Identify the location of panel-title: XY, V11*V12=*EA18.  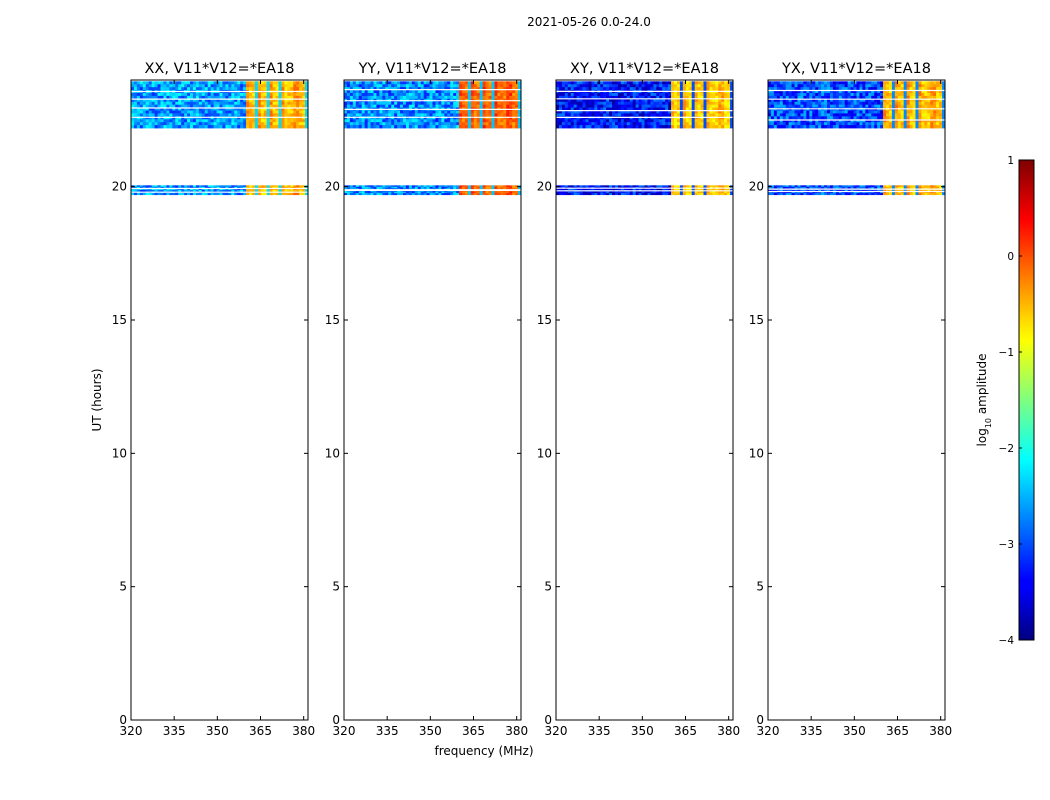
(644, 69).